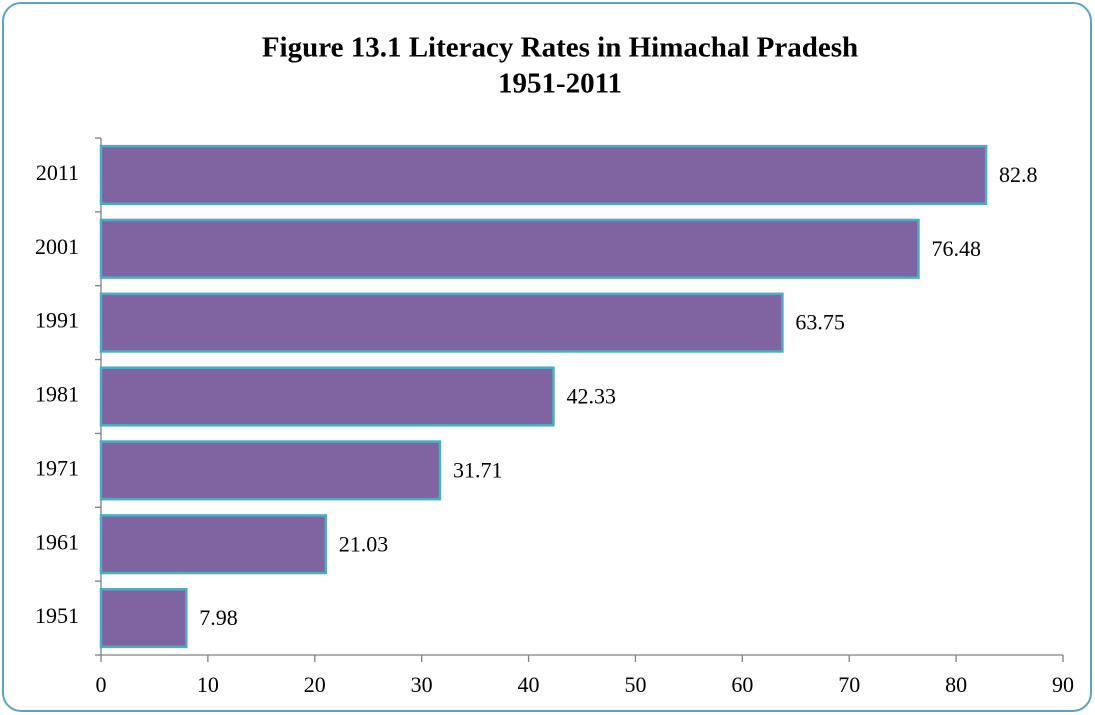 This screenshot has width=1095, height=715. What do you see at coordinates (57, 172) in the screenshot?
I see `y-tick-label: 2011` at bounding box center [57, 172].